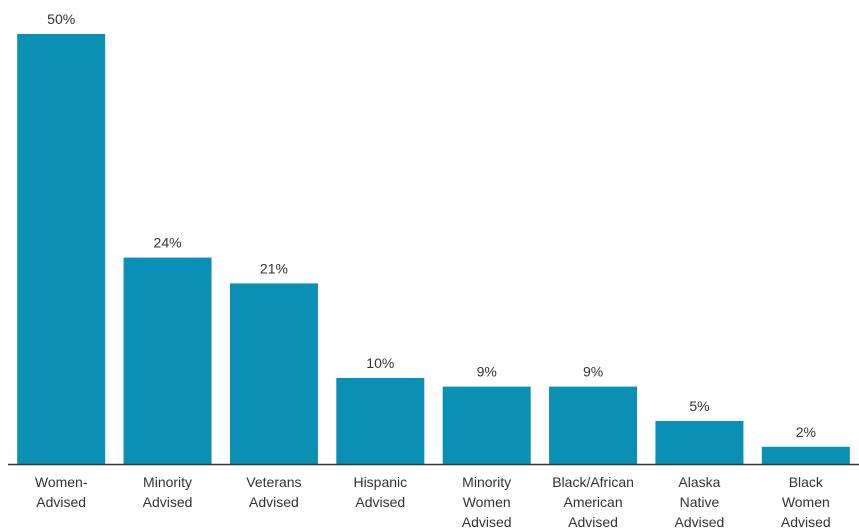  What do you see at coordinates (593, 372) in the screenshot?
I see `value-label-5: 9%` at bounding box center [593, 372].